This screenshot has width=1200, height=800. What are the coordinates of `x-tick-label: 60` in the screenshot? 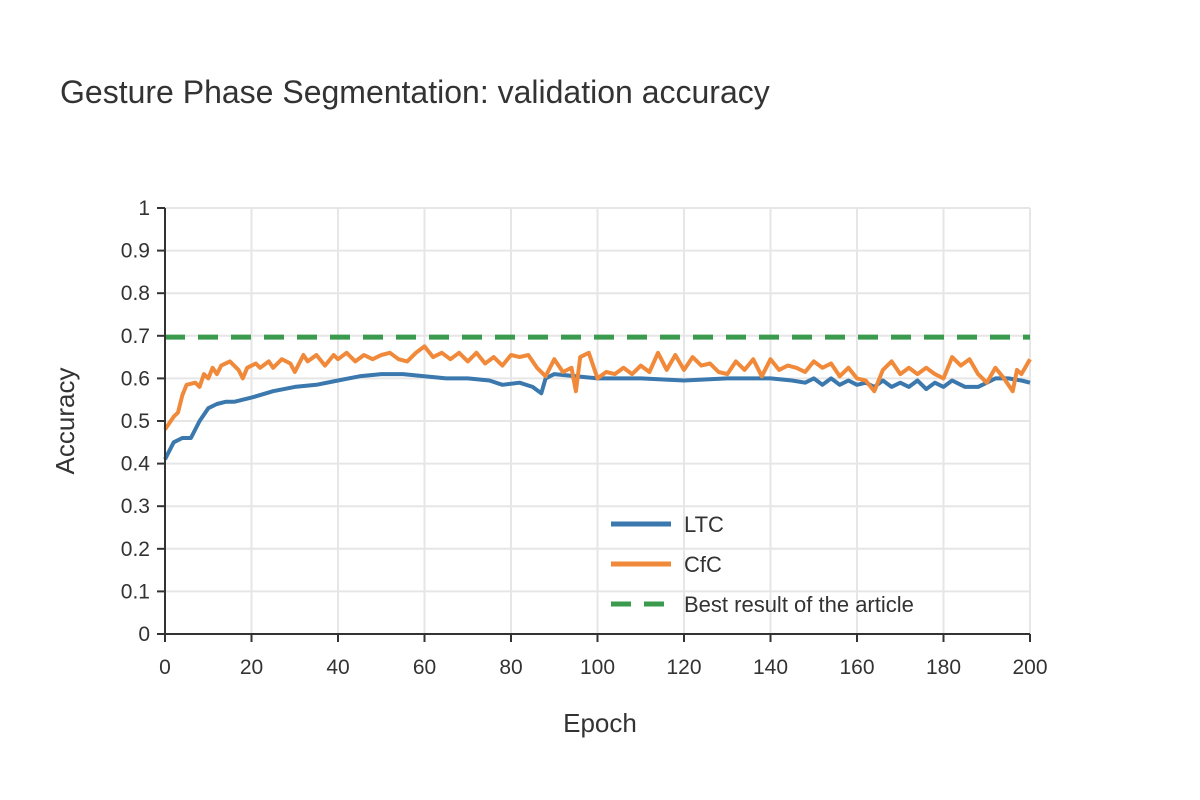 It's located at (424, 667).